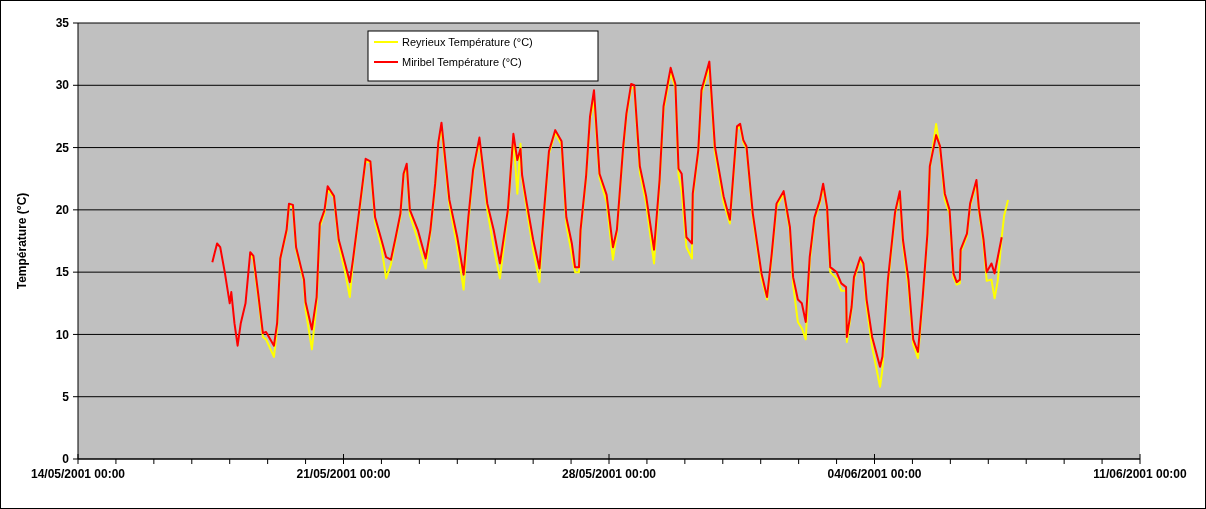 The height and width of the screenshot is (509, 1206). Describe the element at coordinates (66, 459) in the screenshot. I see `y-tick-label: 0` at that location.